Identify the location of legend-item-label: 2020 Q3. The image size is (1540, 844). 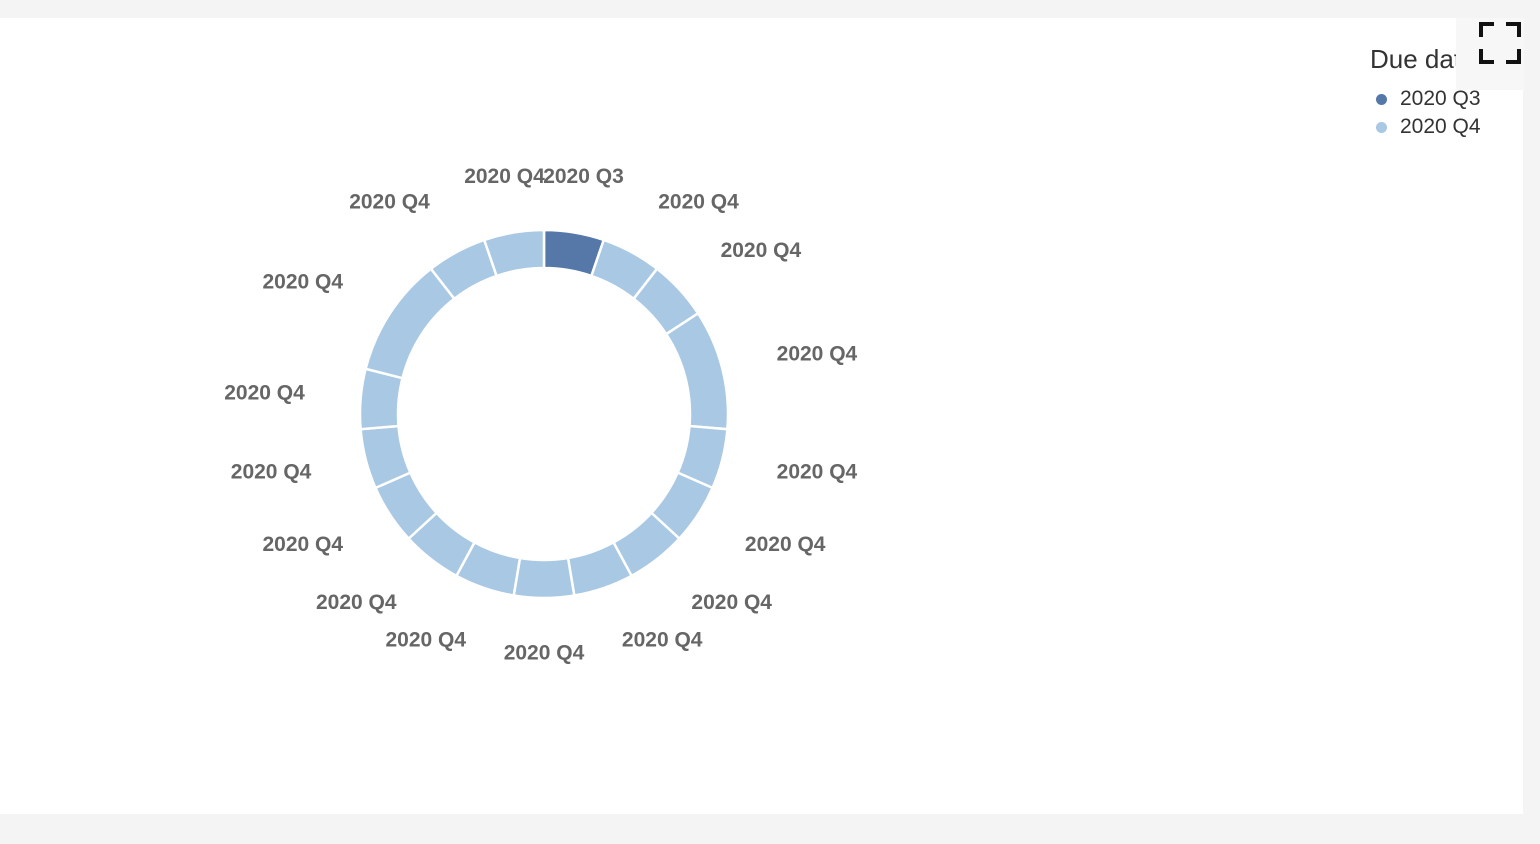
(1440, 98).